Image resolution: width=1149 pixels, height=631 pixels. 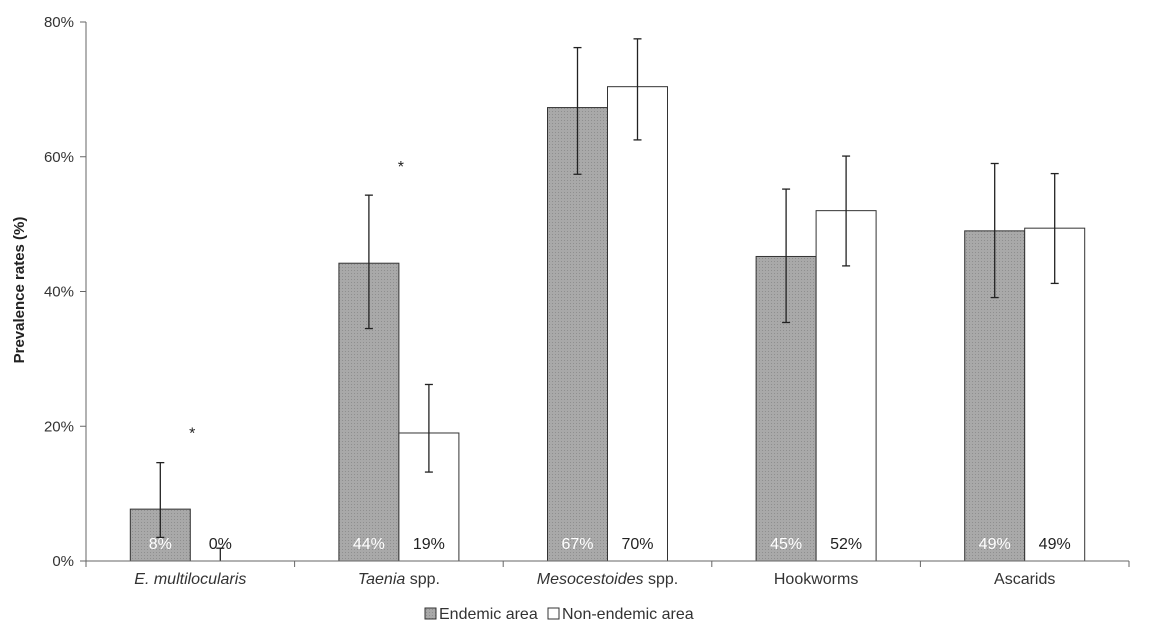 I want to click on data-label: 67%, so click(x=577, y=544).